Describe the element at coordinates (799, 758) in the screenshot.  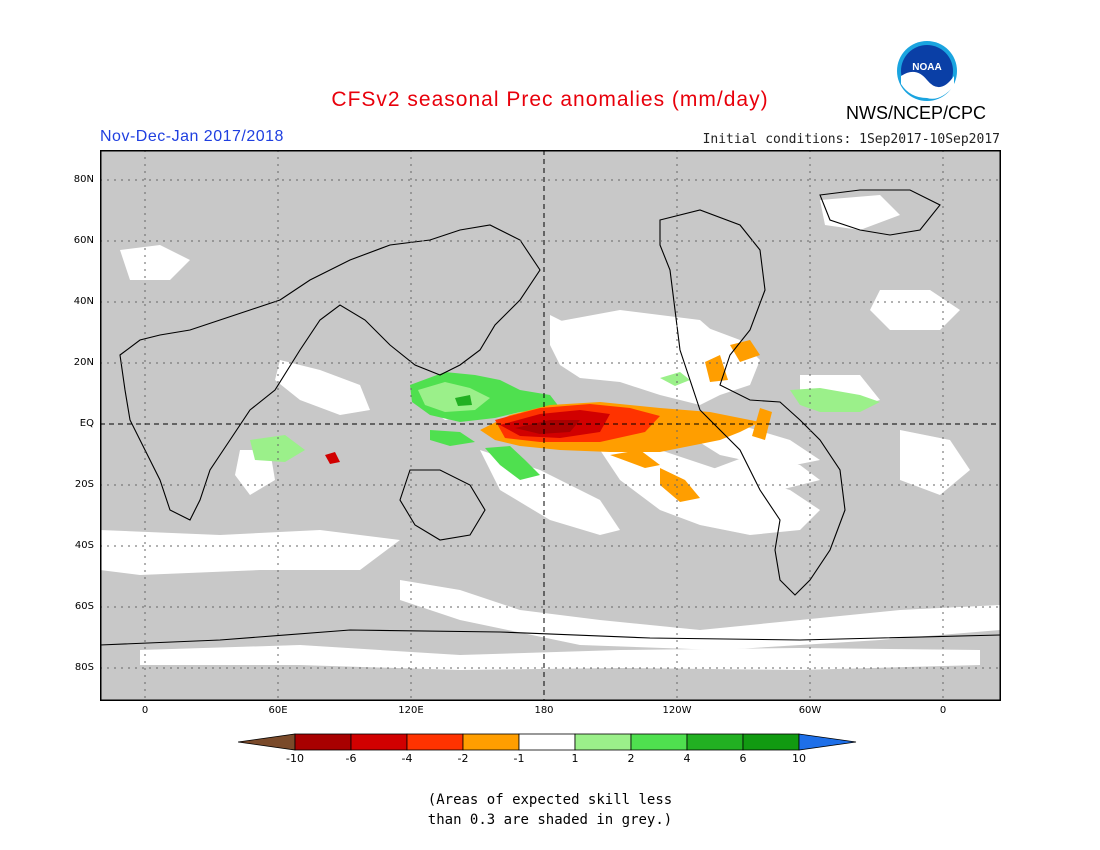
I see `colorbar-tick-label: 10` at that location.